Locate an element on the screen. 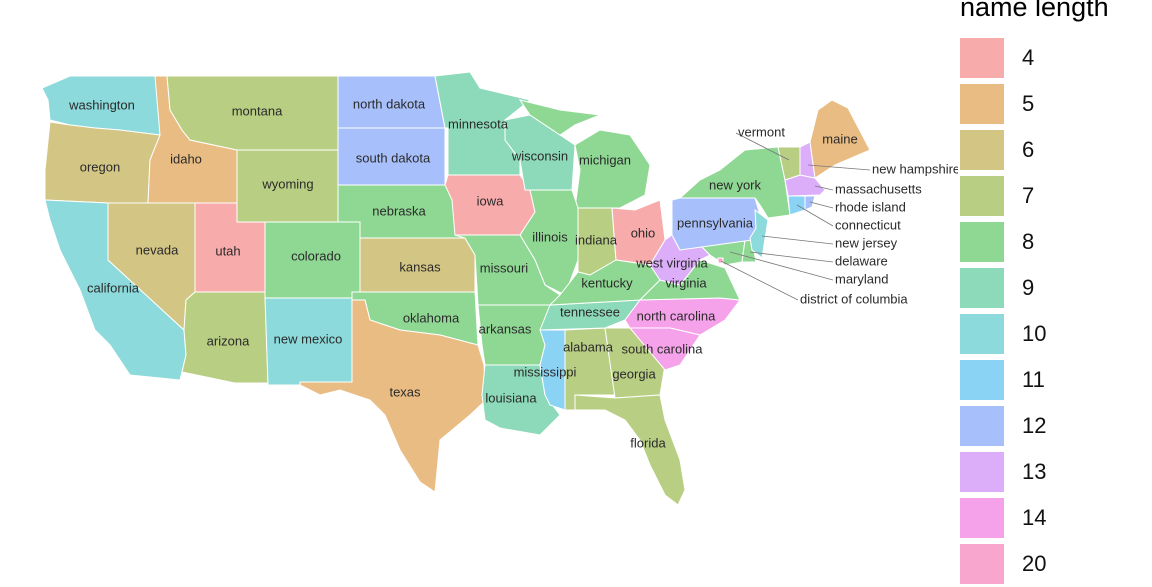 The image size is (1152, 587). state-label: new york is located at coordinates (735, 184).